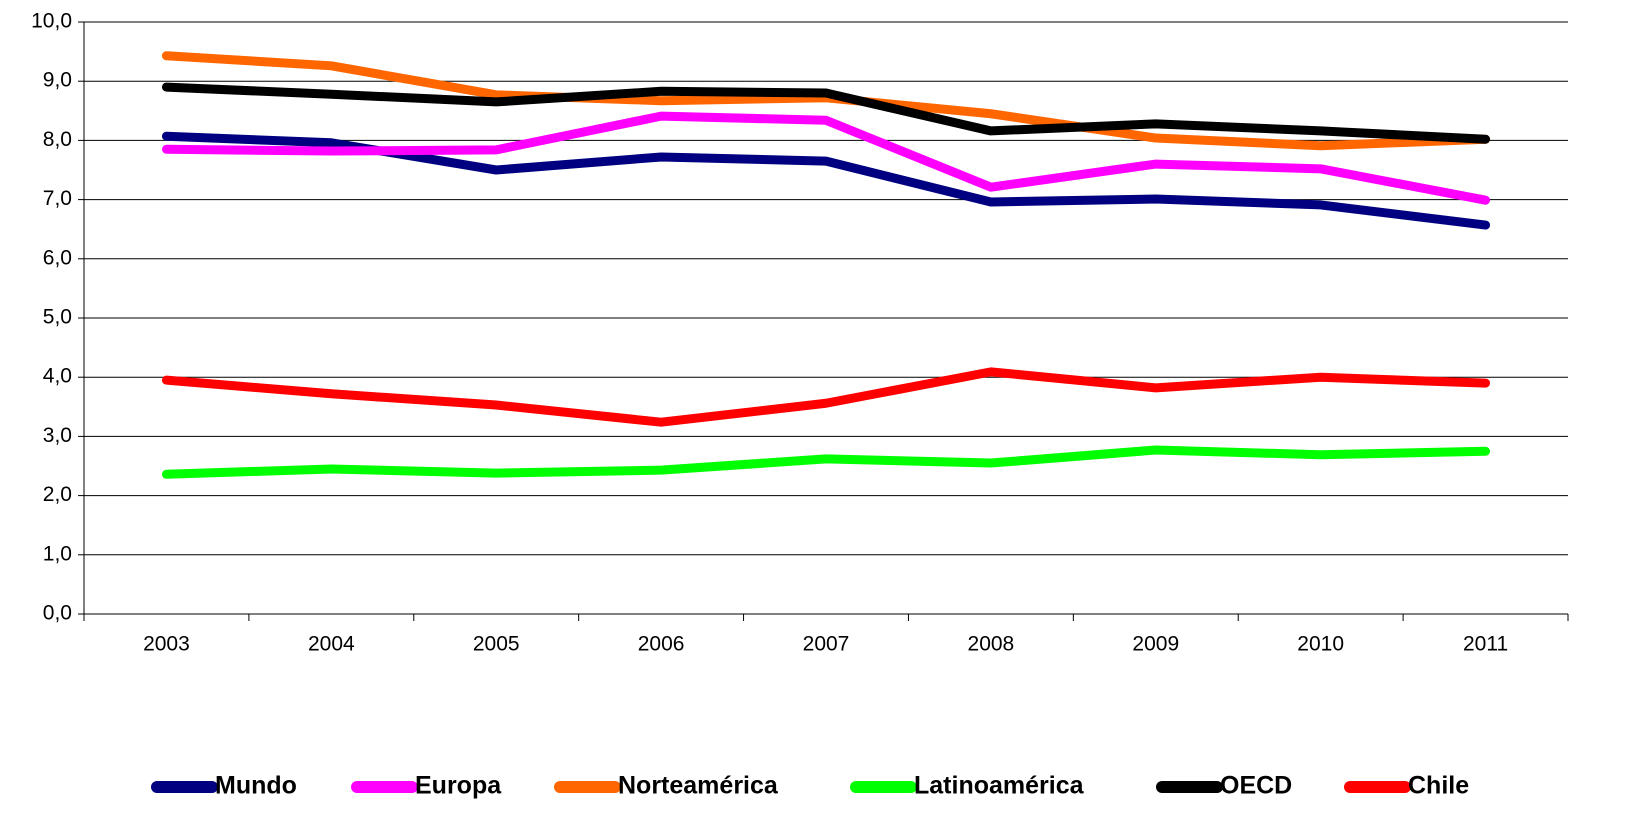  What do you see at coordinates (1438, 786) in the screenshot?
I see `legend-label: Chile` at bounding box center [1438, 786].